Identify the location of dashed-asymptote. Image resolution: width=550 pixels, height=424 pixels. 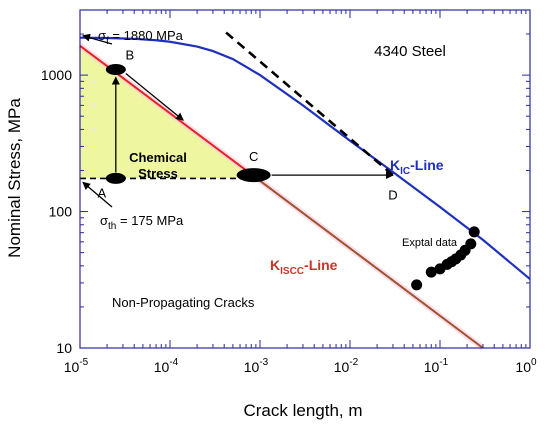
(309, 104).